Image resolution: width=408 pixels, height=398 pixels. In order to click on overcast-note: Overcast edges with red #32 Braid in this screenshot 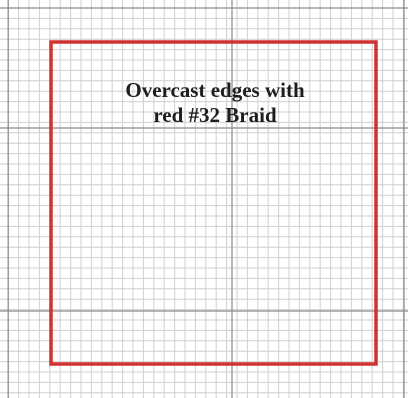, I will do `click(215, 103)`.